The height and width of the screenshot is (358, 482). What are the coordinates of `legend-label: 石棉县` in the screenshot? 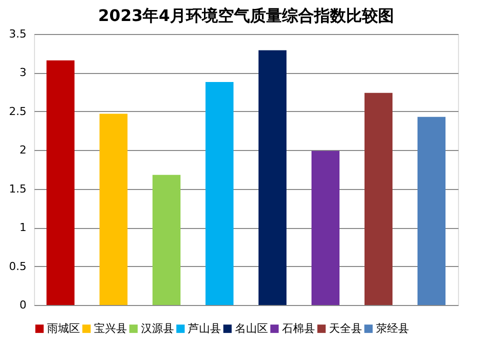 It's located at (298, 328).